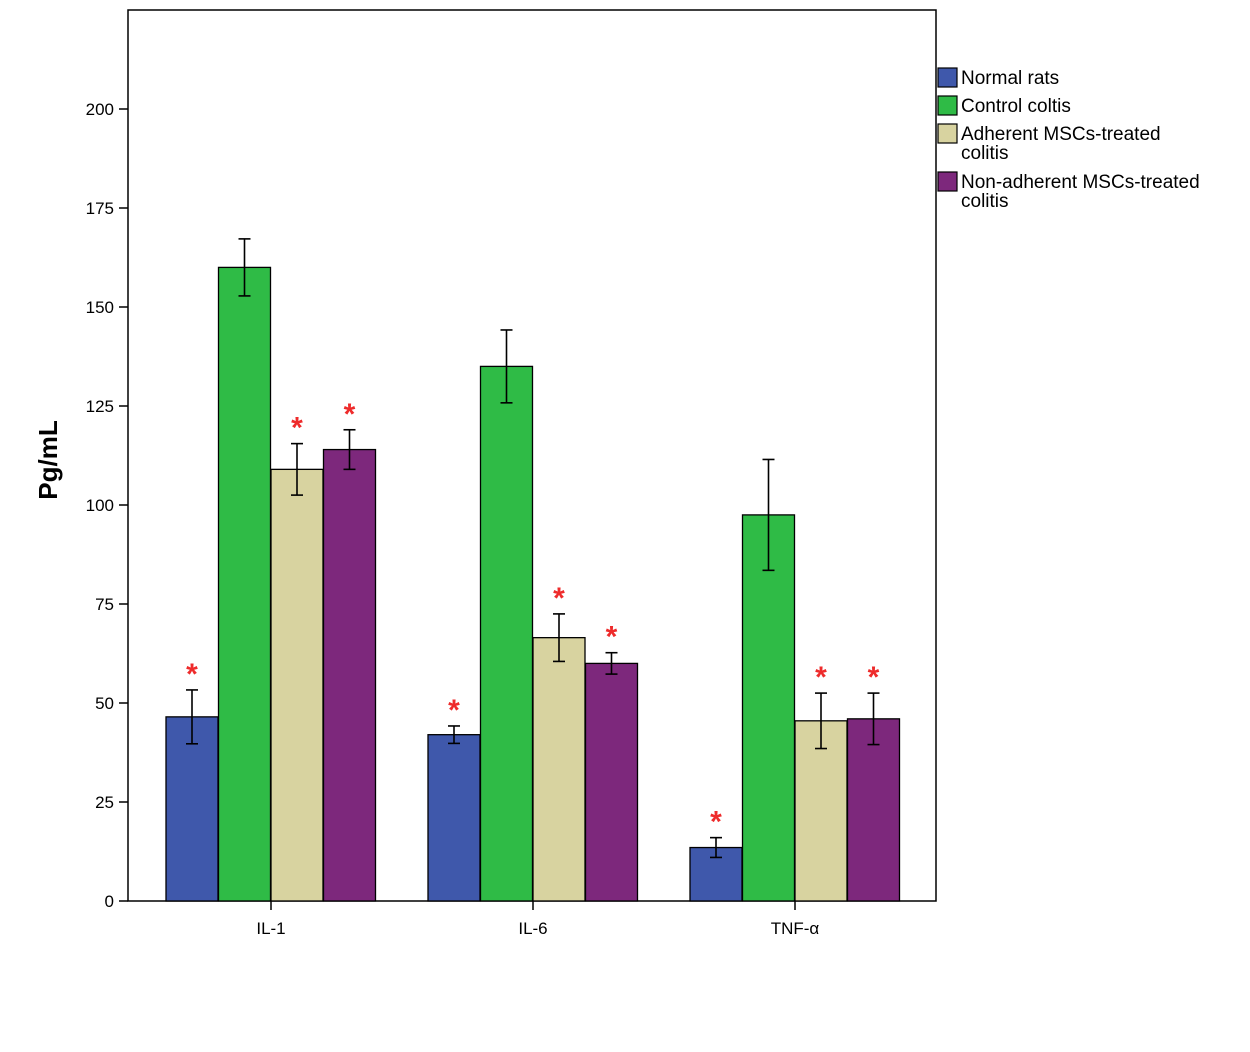 Image resolution: width=1250 pixels, height=1052 pixels. What do you see at coordinates (1010, 78) in the screenshot?
I see `legend-label: Normal rats` at bounding box center [1010, 78].